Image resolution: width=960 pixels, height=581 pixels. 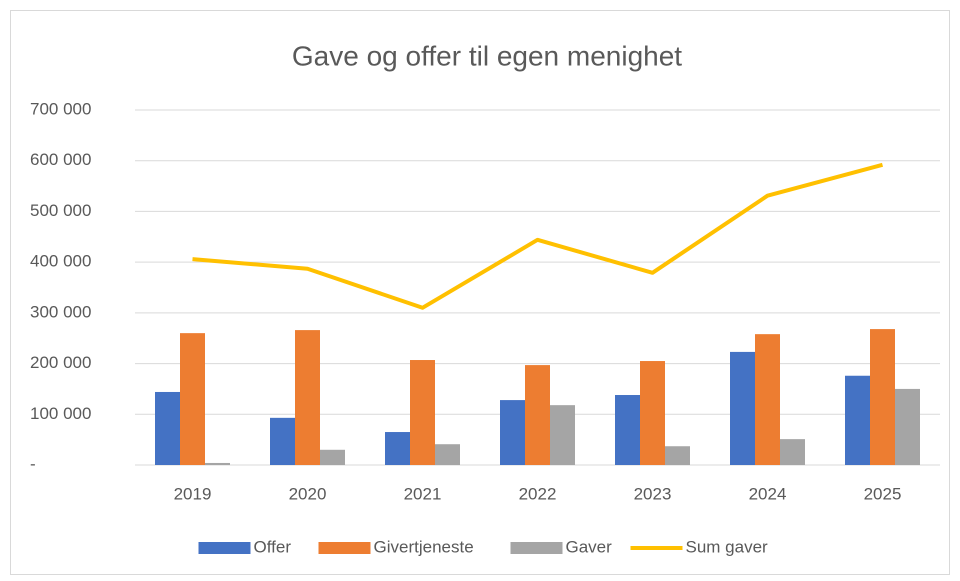 I want to click on y-tick-label: 400 000, so click(x=60, y=261).